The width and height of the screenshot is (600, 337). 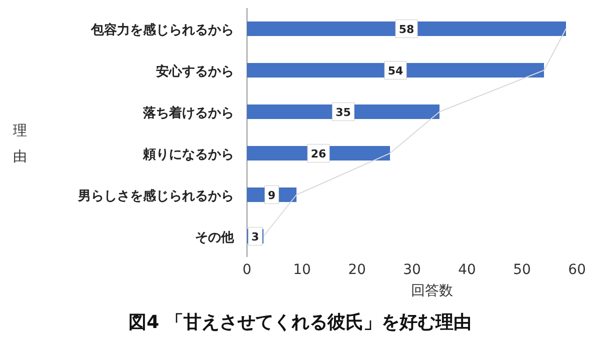 What do you see at coordinates (255, 237) in the screenshot?
I see `data-label: 3` at bounding box center [255, 237].